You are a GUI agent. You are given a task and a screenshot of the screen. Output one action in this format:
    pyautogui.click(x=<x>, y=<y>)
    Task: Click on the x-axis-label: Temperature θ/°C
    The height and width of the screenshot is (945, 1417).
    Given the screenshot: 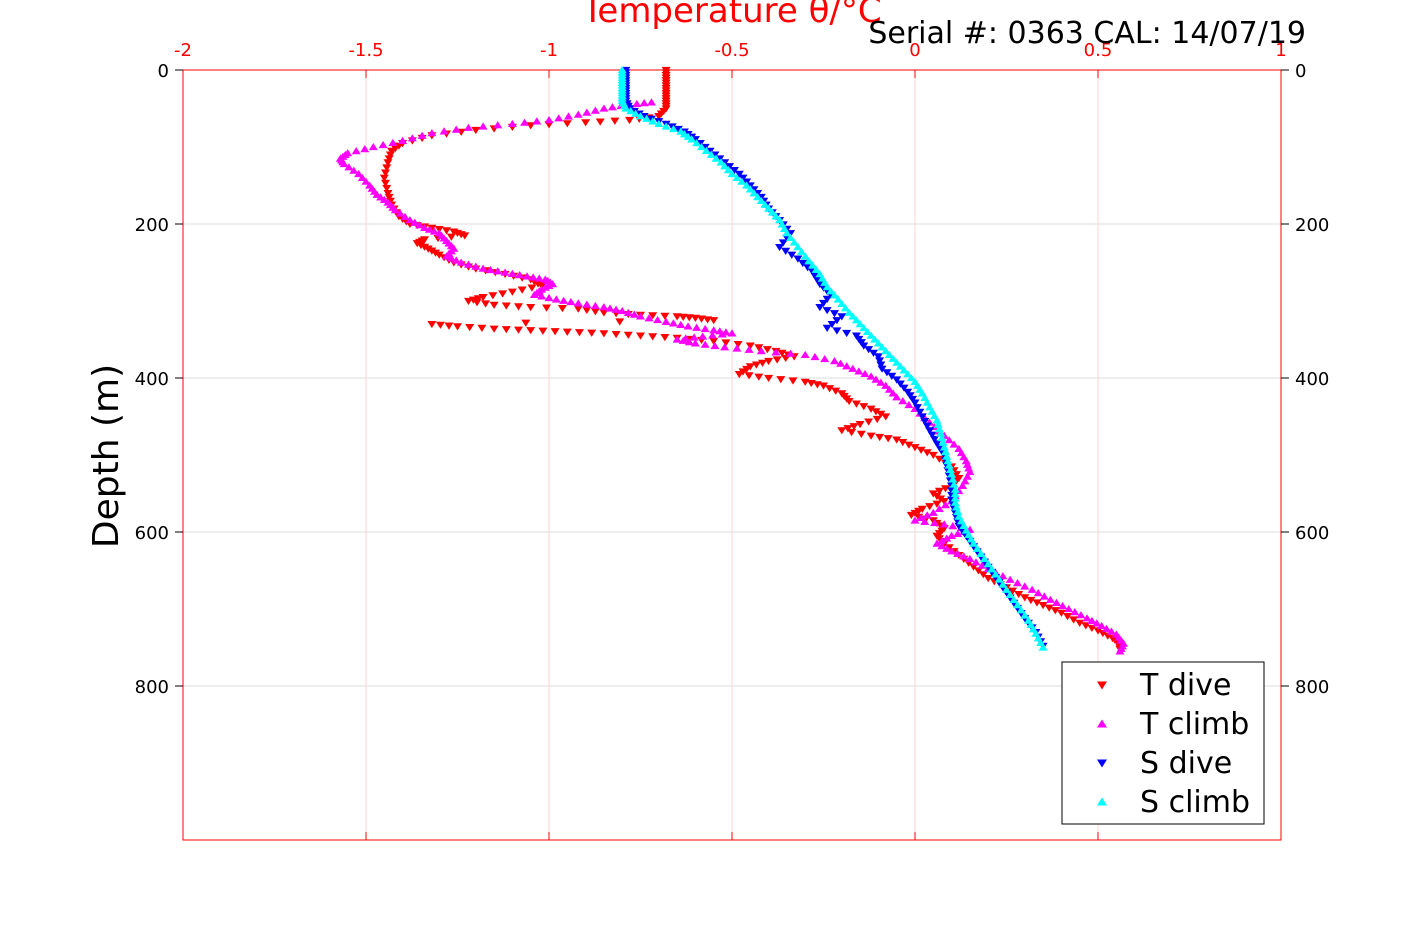 What is the action you would take?
    pyautogui.click(x=731, y=15)
    